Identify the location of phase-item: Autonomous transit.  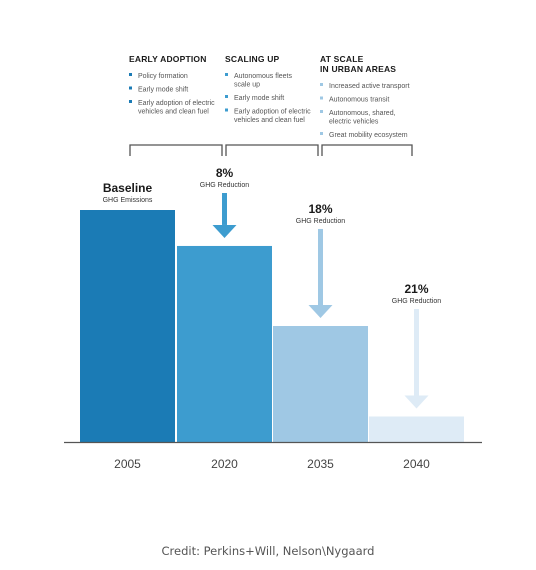
(359, 100).